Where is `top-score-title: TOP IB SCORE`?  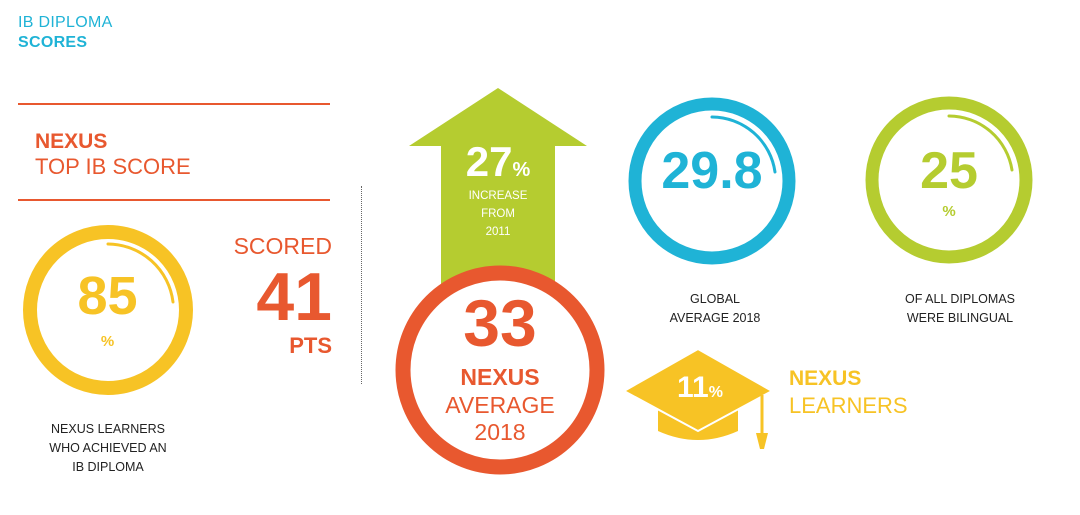
top-score-title: TOP IB SCORE is located at coordinates (113, 166).